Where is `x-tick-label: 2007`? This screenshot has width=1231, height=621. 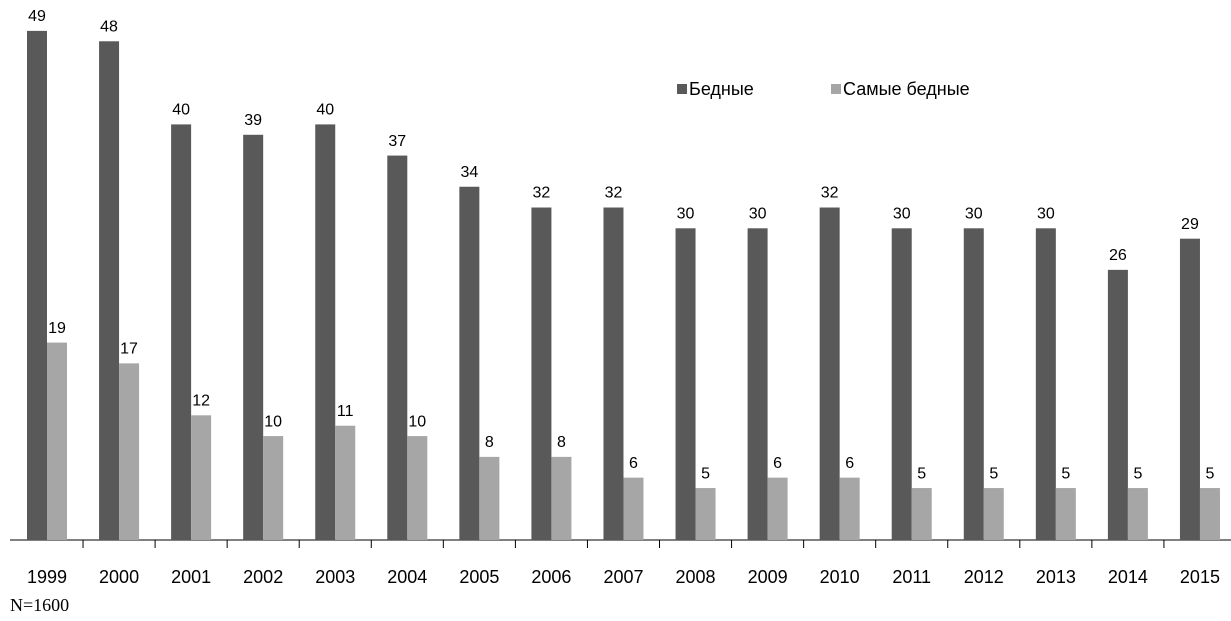 x-tick-label: 2007 is located at coordinates (623, 577).